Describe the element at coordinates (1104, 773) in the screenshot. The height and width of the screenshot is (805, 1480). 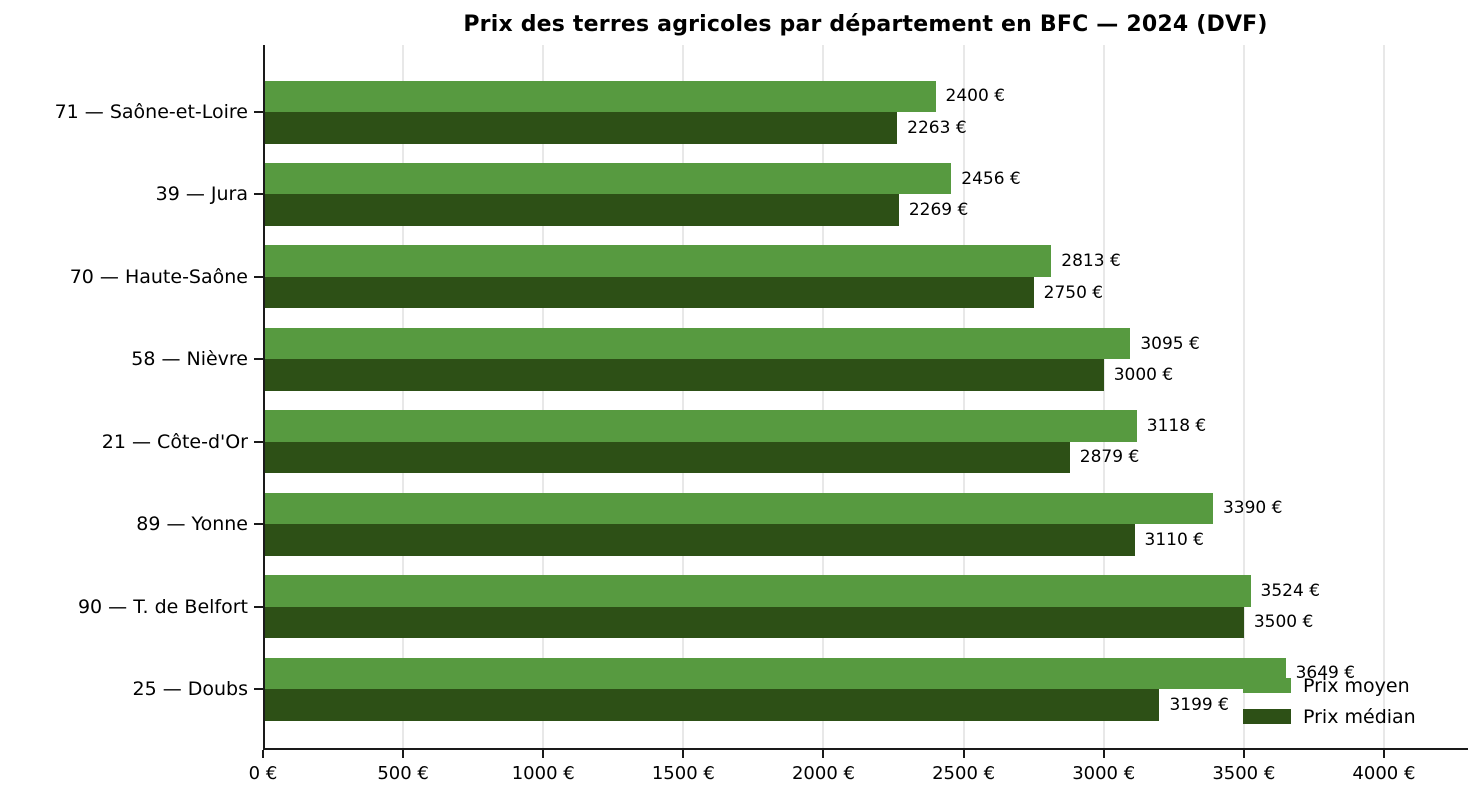
I see `x-tick-label: 3000 €` at that location.